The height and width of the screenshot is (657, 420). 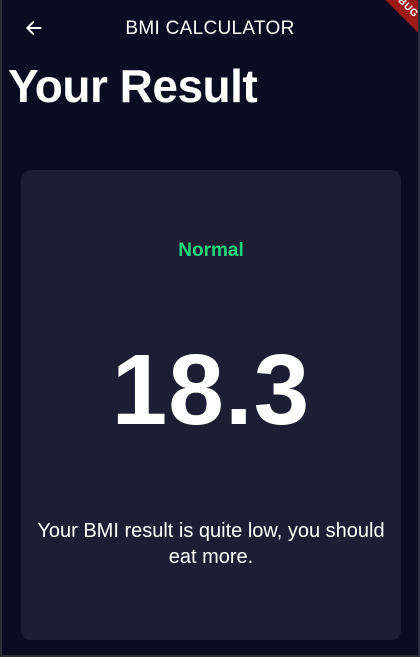 What do you see at coordinates (133, 86) in the screenshot?
I see `page-title: Your Result` at bounding box center [133, 86].